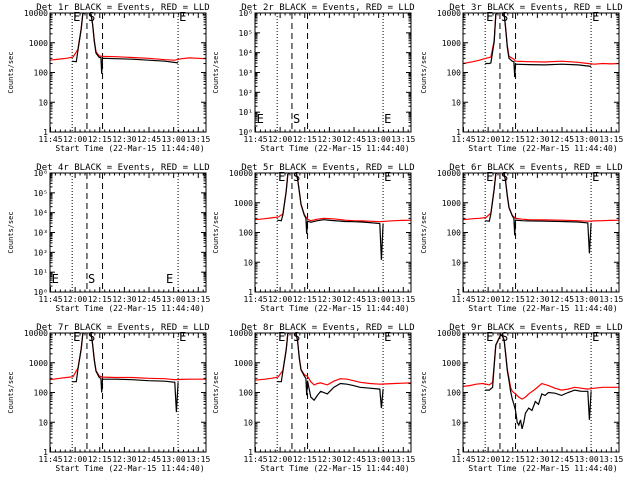 Image resolution: width=640 pixels, height=480 pixels. Describe the element at coordinates (122, 328) in the screenshot. I see `chart-title: Det 7r BLACK = Events, RED = LLD` at that location.